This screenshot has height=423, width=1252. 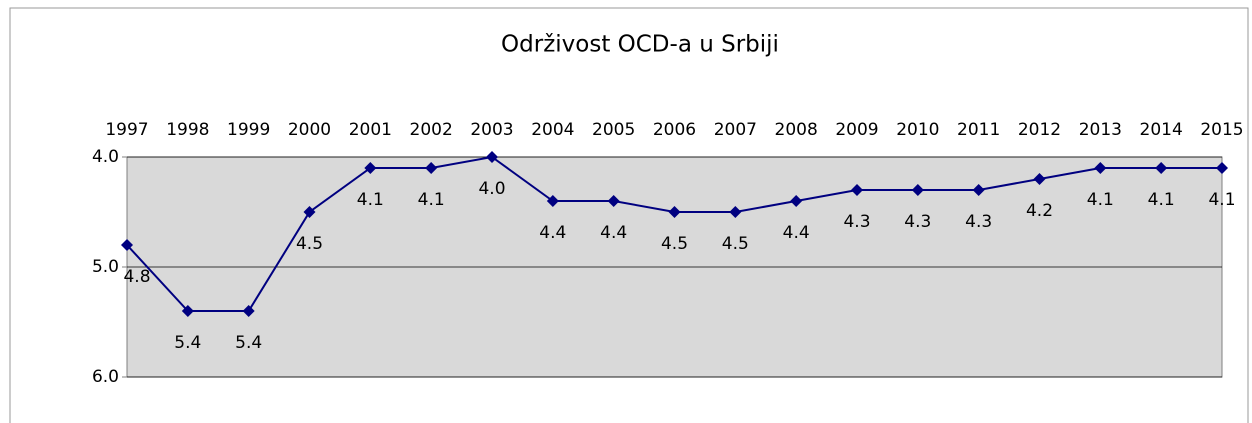 What do you see at coordinates (613, 130) in the screenshot?
I see `x-tick-label: 2005` at bounding box center [613, 130].